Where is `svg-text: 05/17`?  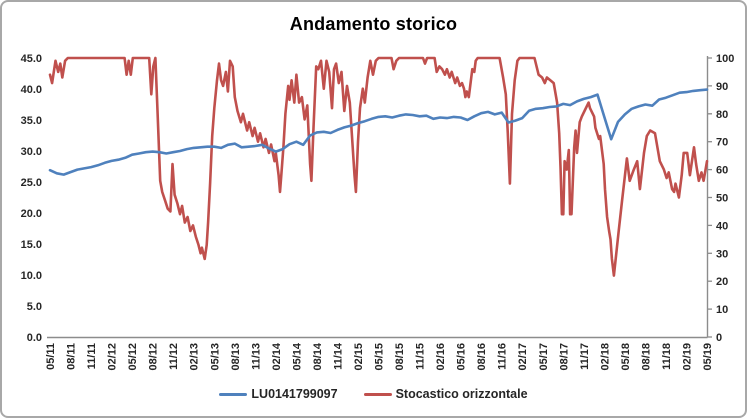
svg-text: 05/17 is located at coordinates (544, 357).